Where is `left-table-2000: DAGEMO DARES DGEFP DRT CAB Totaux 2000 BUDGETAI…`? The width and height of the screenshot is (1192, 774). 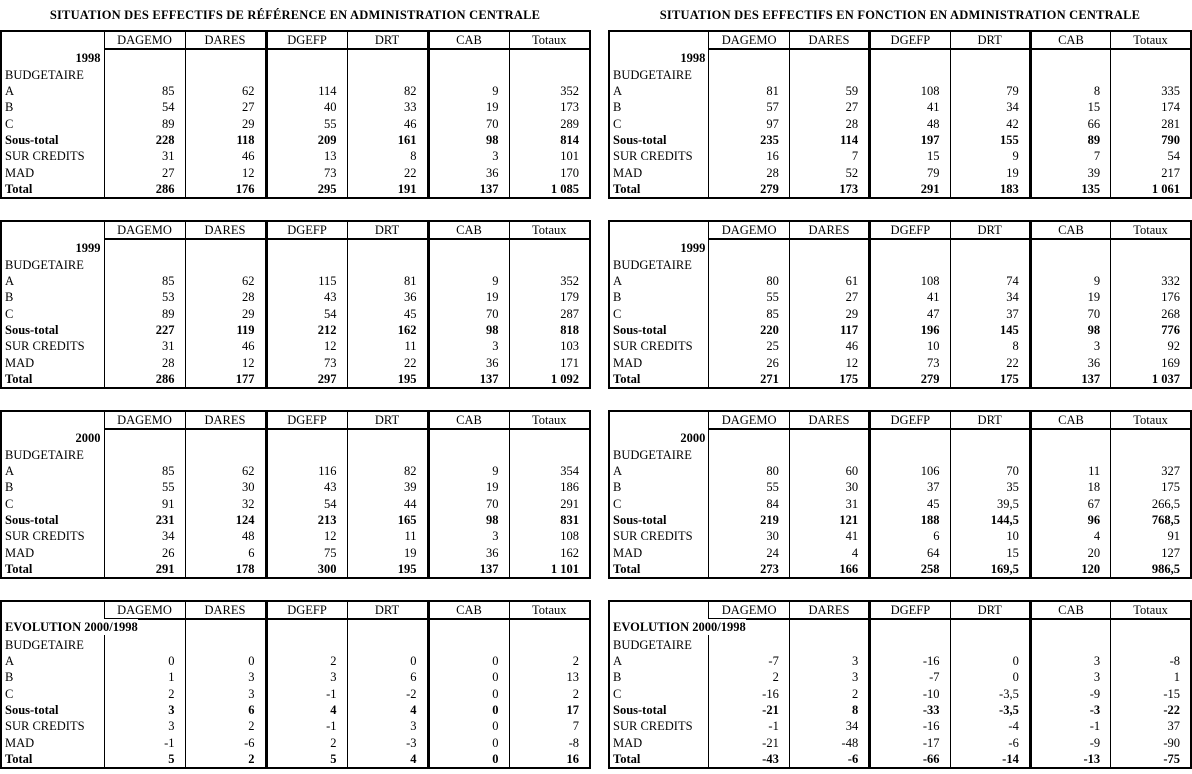 left-table-2000: DAGEMO DARES DGEFP DRT CAB Totaux 2000 BUDGETAI… is located at coordinates (295, 494).